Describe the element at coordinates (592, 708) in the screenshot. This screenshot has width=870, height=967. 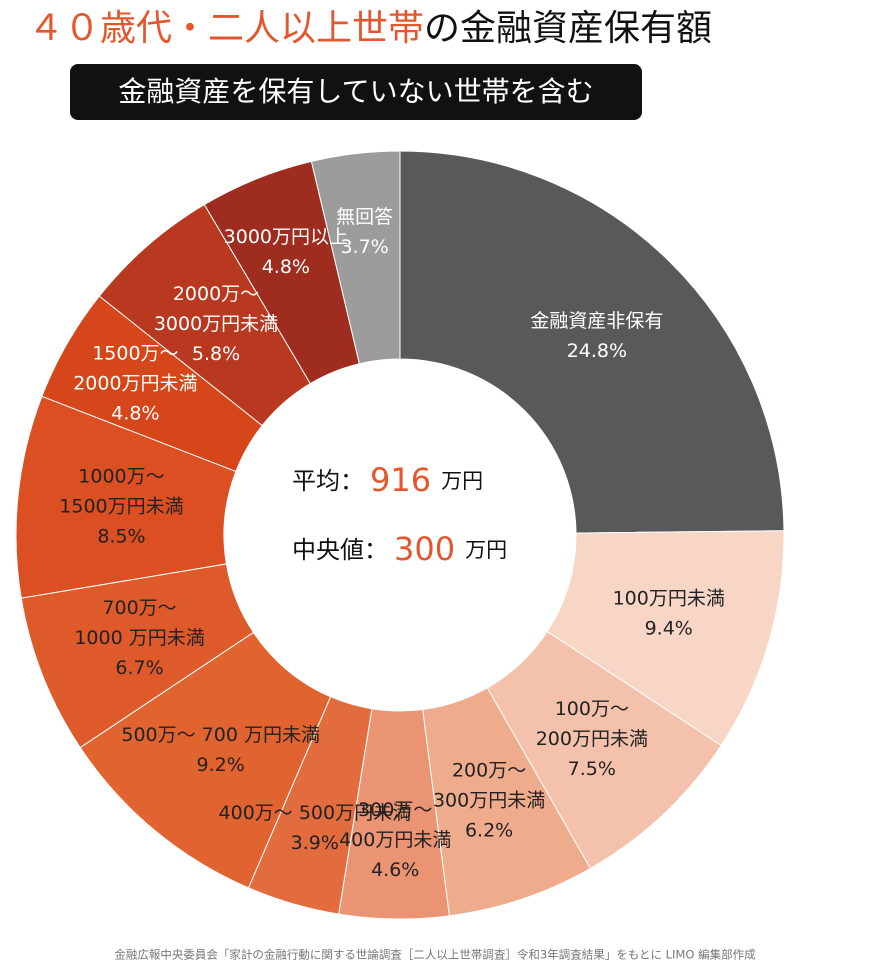
I see `category-label: 100万～` at that location.